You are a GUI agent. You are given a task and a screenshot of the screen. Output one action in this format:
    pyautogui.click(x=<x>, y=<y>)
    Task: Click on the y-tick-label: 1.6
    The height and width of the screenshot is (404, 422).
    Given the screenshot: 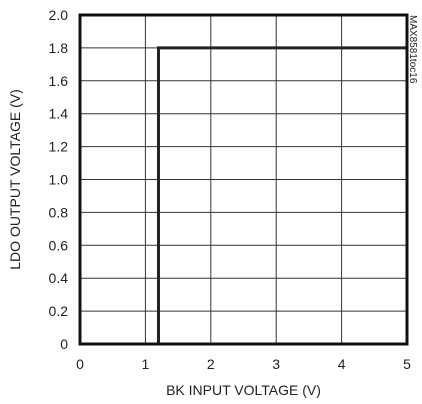 What is the action you would take?
    pyautogui.click(x=59, y=81)
    